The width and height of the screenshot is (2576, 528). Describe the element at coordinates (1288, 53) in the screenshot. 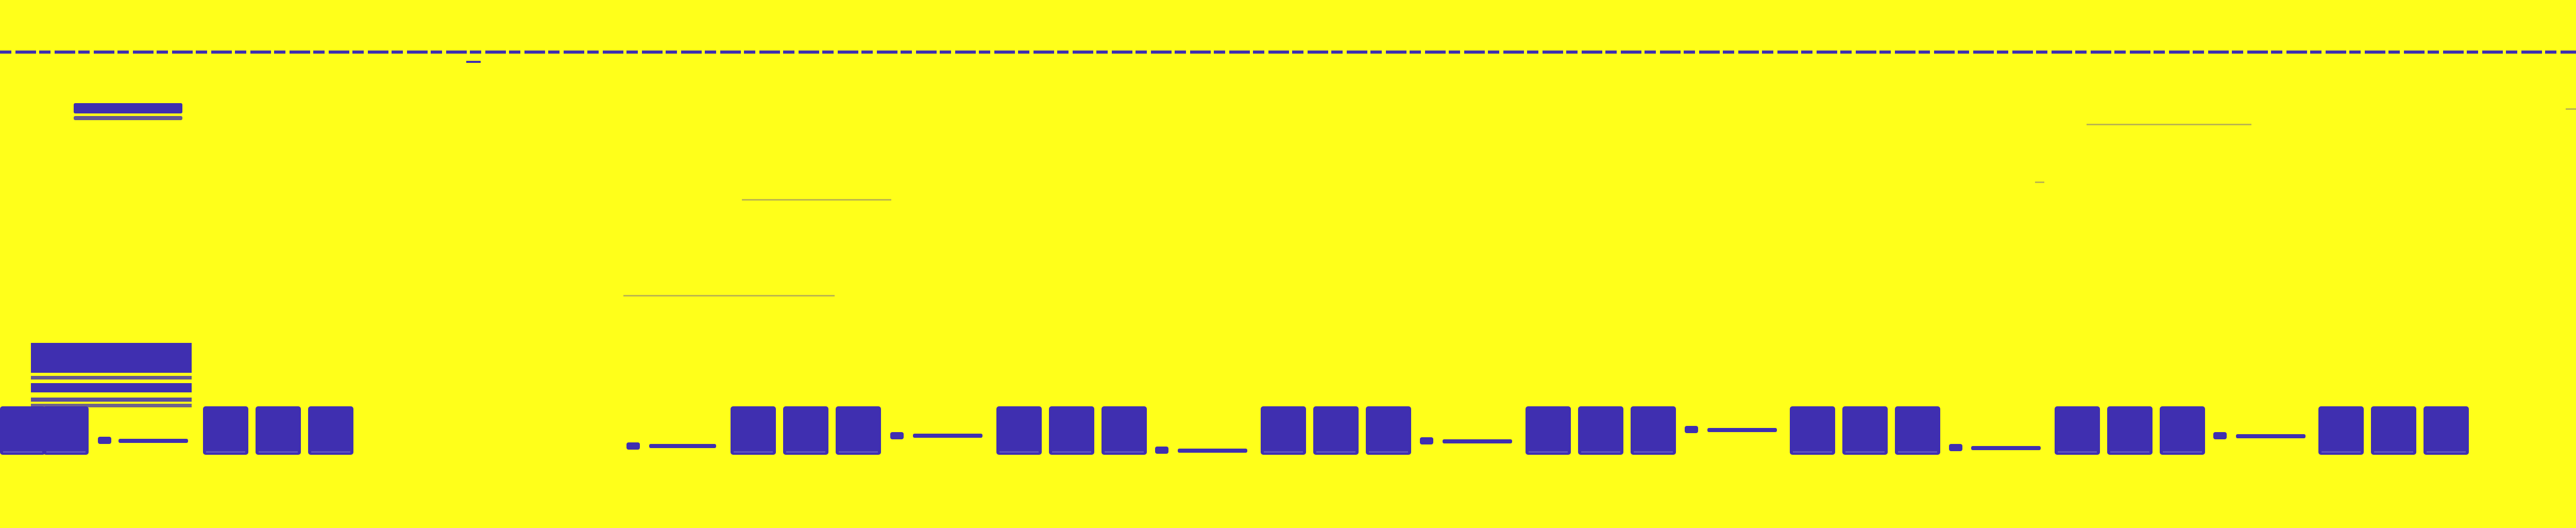

I see `top-divider-rule` at that location.